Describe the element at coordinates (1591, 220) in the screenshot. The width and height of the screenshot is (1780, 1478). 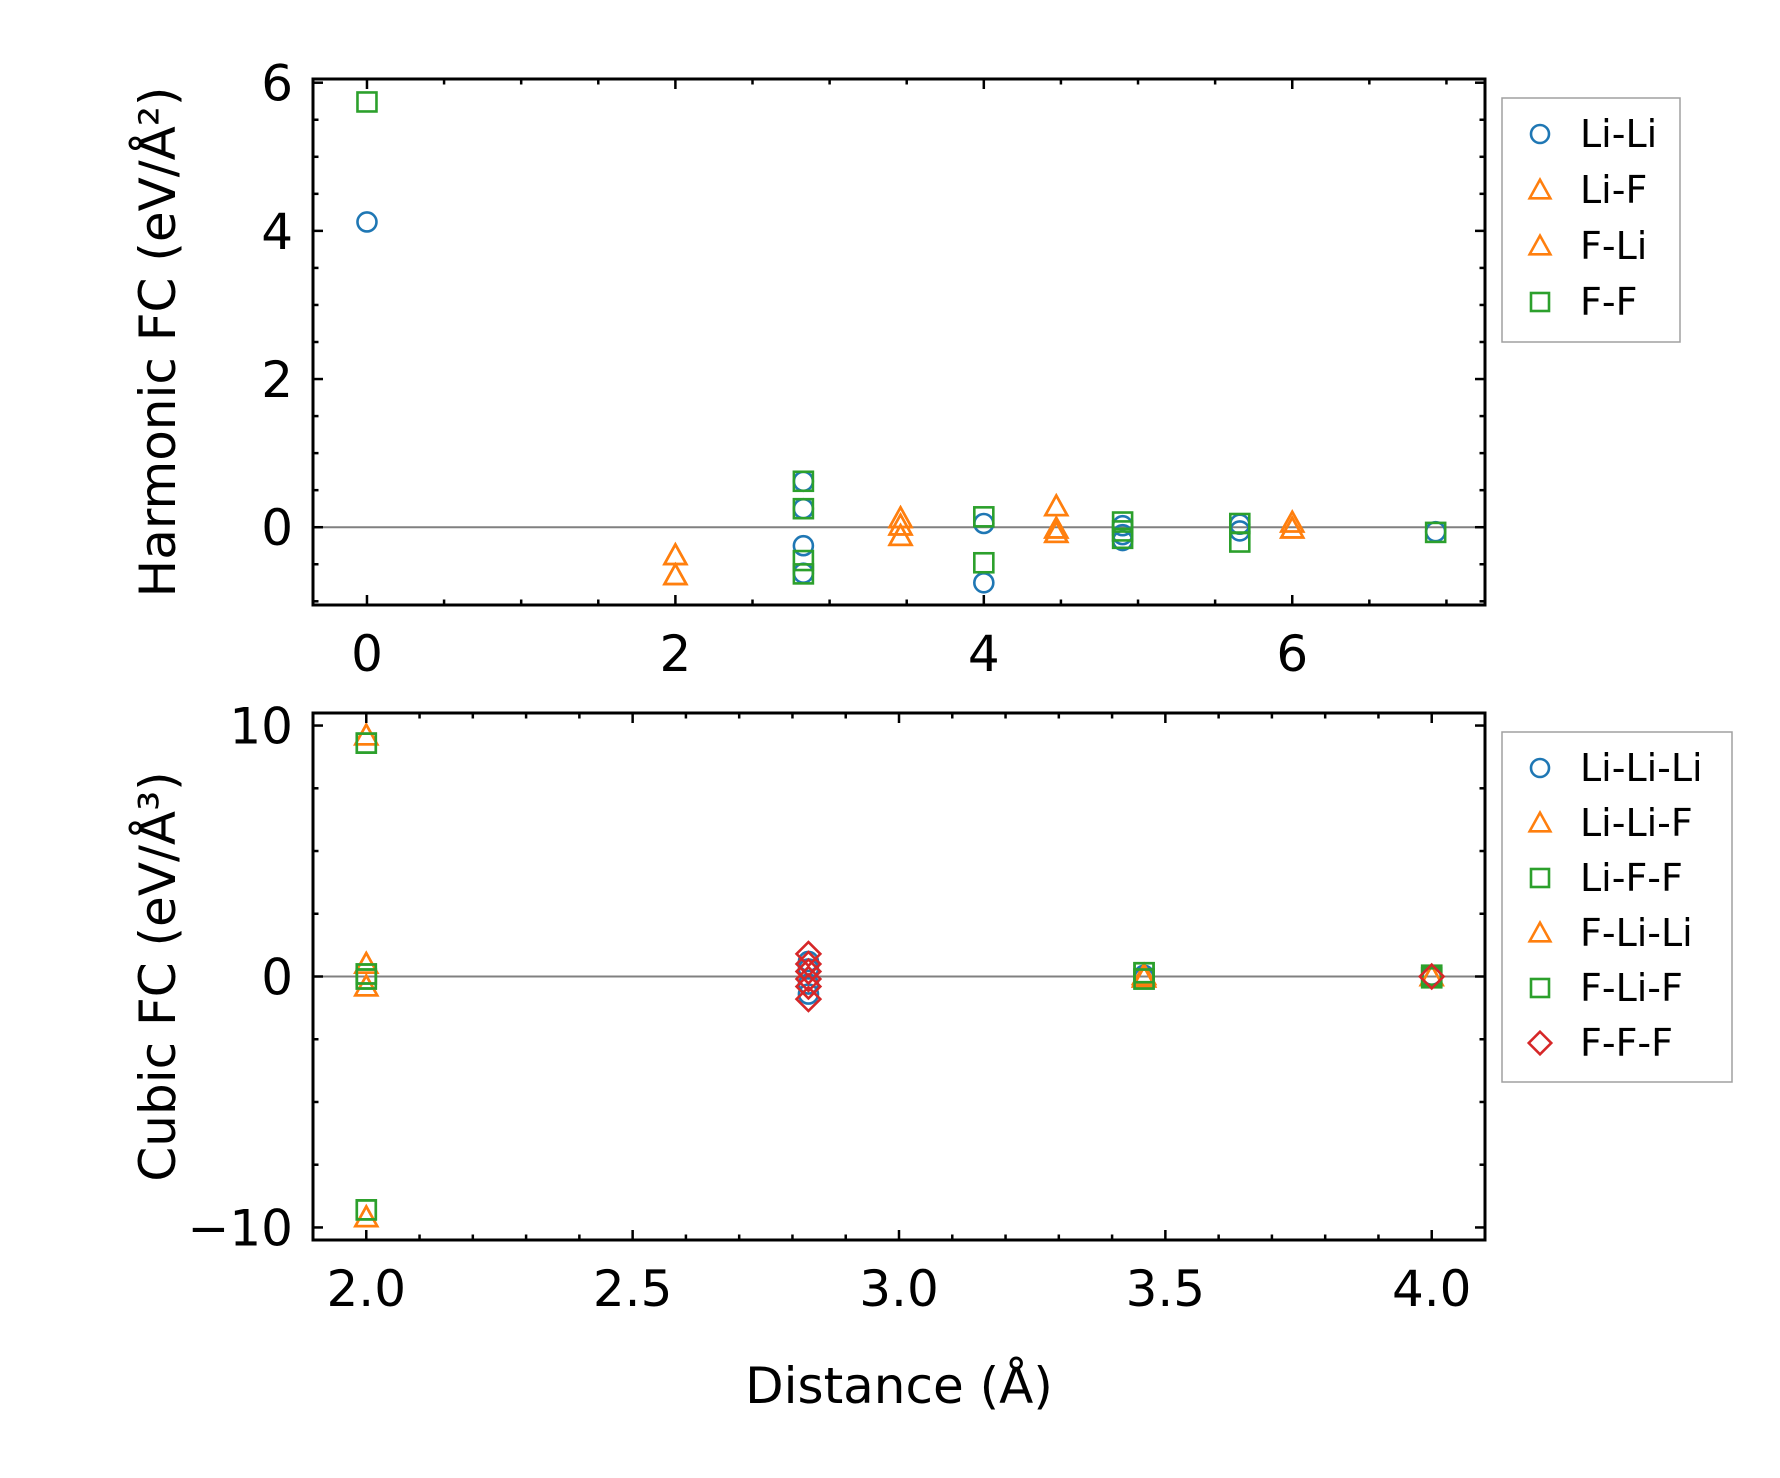
I see `legend: Li-Li Li-F F-Li F-F` at that location.